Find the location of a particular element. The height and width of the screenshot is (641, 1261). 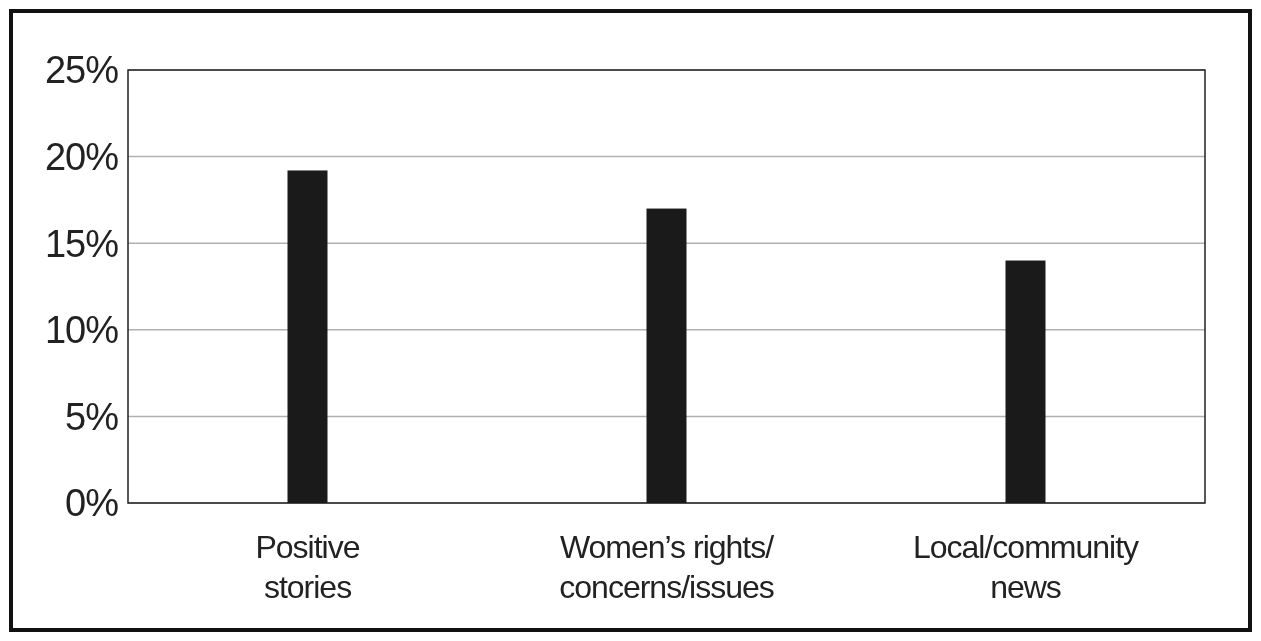

y-tick-label: 15% is located at coordinates (81, 243).